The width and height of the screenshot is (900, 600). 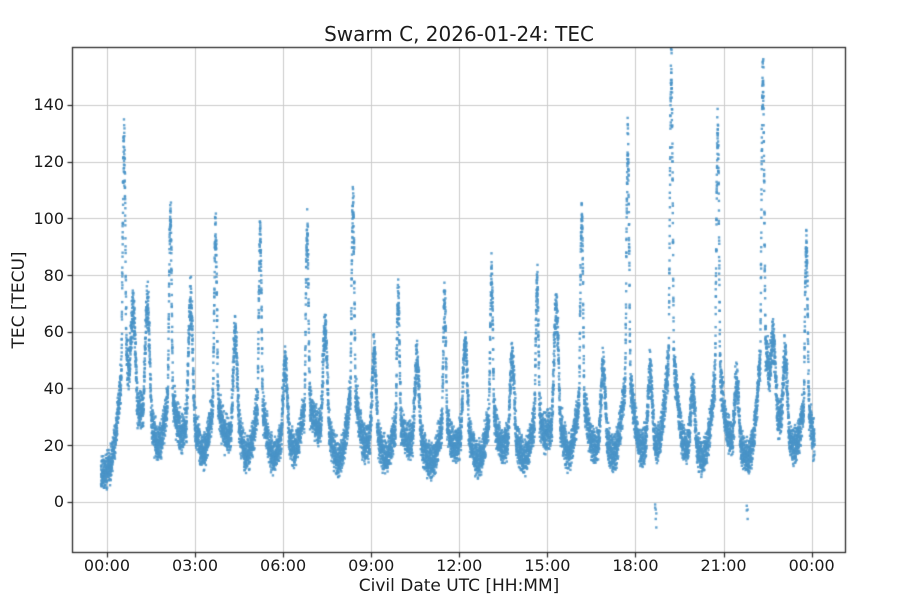 I want to click on y-tick-label: 20, so click(x=53, y=445).